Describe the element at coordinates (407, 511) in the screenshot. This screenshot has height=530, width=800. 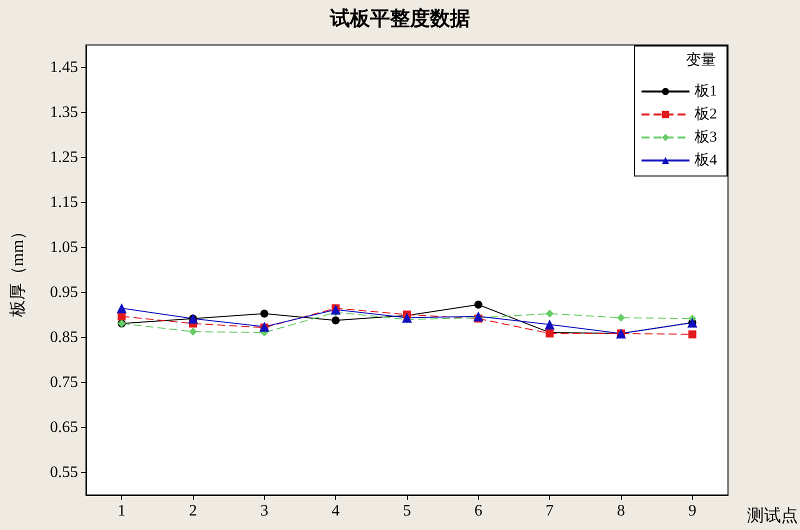
I see `x-tick-label: 5` at that location.